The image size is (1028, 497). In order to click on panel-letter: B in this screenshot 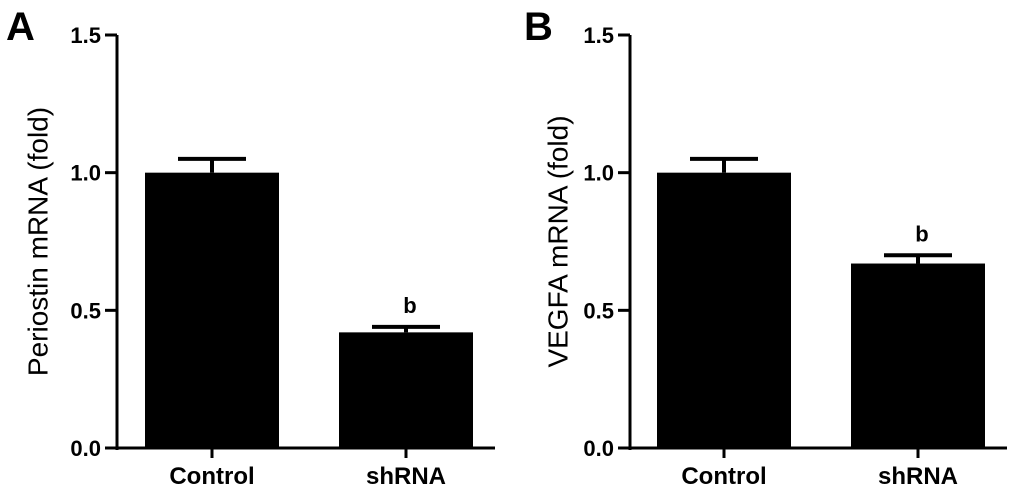, I will do `click(538, 27)`.